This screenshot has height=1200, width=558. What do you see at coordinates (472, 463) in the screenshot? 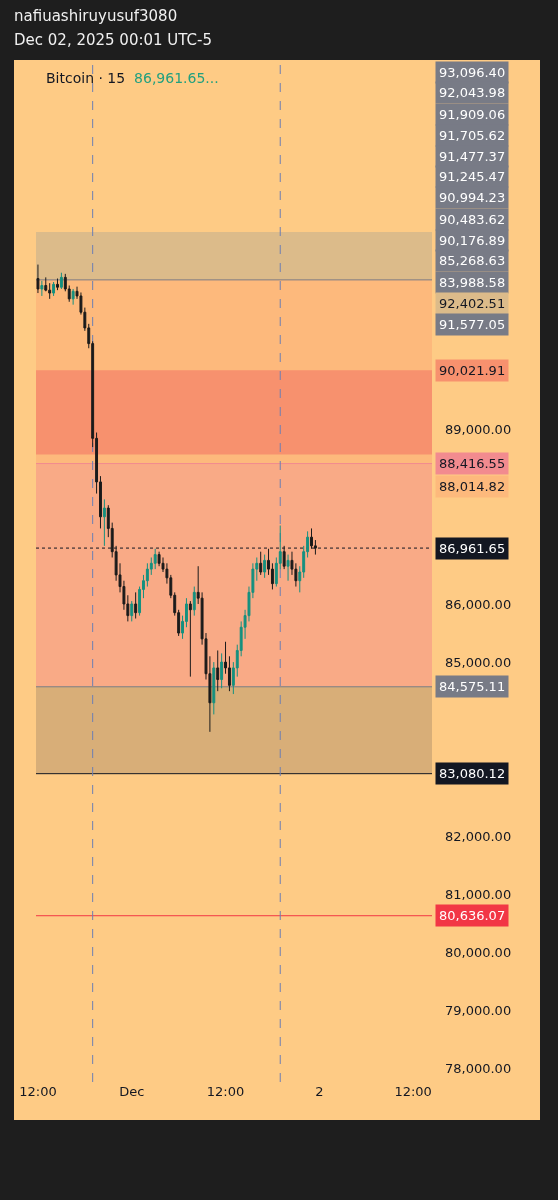
I see `ref-line-label: 88,416.55` at bounding box center [472, 463].